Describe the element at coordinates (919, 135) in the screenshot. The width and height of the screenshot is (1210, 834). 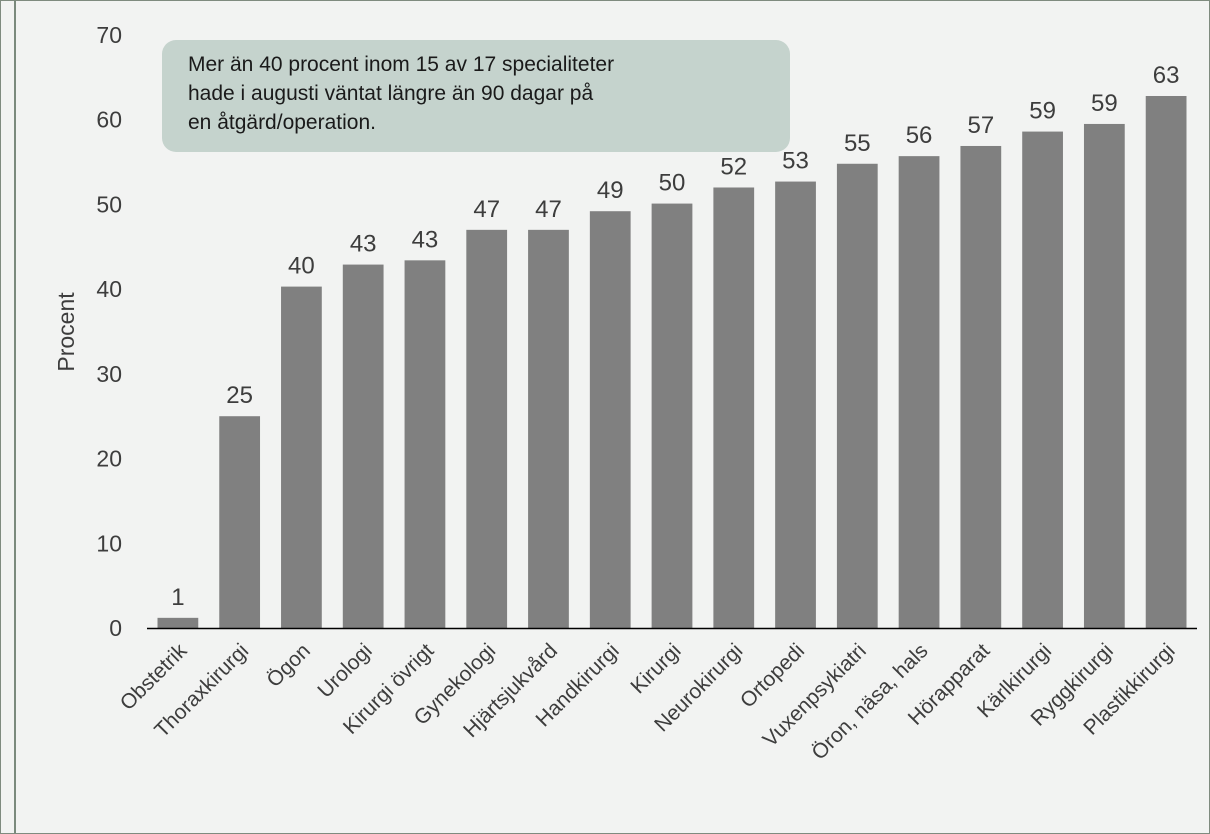
I see `data-label: 56` at that location.